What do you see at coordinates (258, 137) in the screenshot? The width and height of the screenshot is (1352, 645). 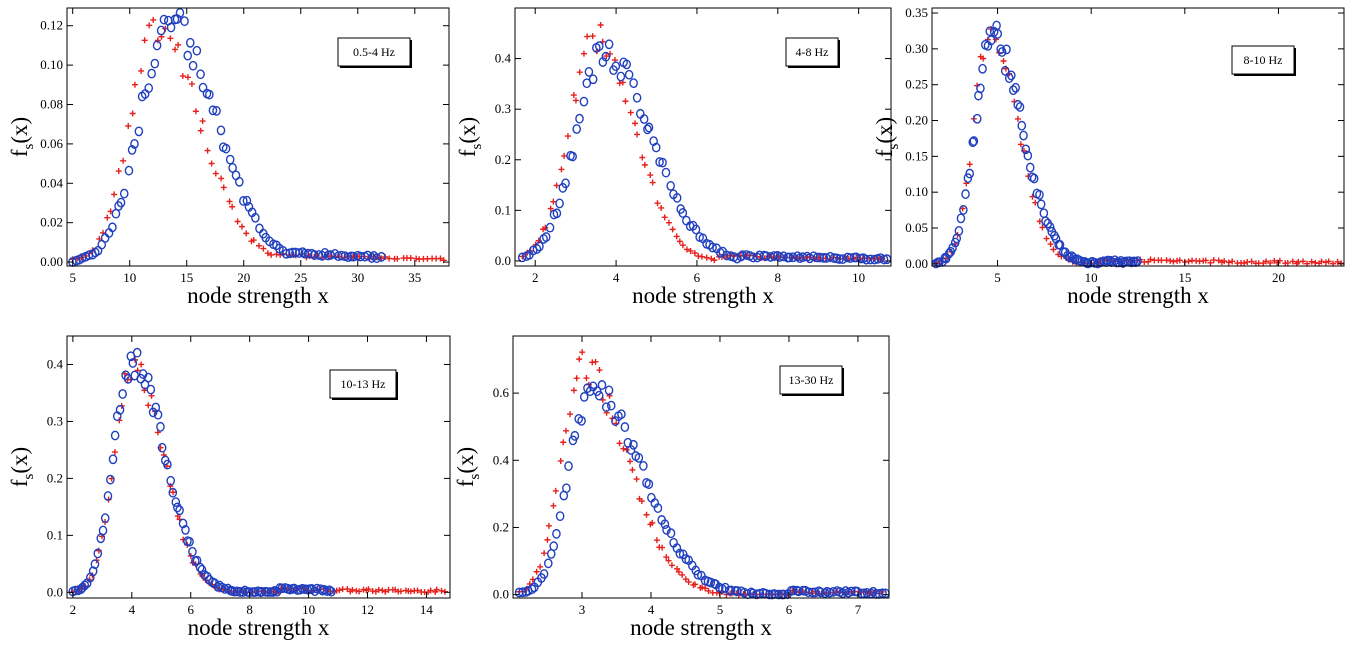 I see `plot-frame` at bounding box center [258, 137].